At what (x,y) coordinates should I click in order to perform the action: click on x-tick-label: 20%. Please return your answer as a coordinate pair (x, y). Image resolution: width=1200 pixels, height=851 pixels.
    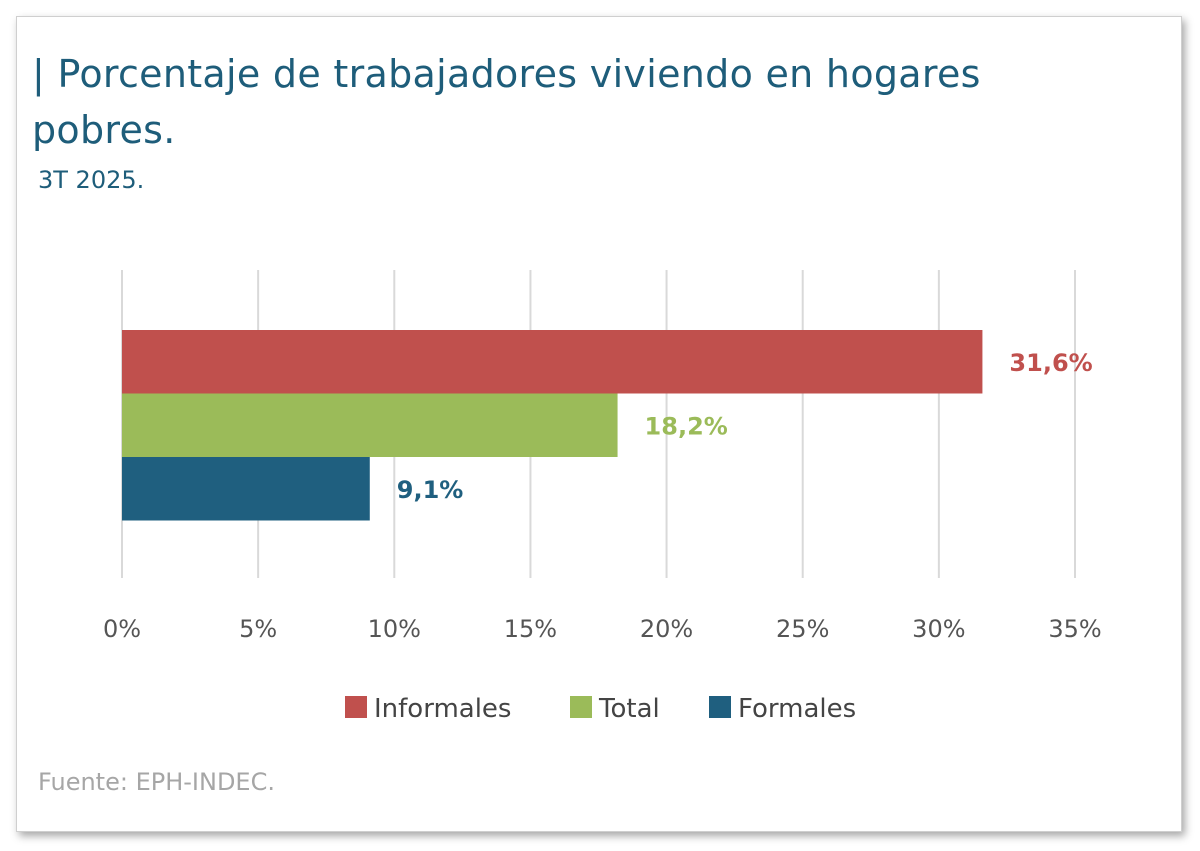
    Looking at the image, I should click on (666, 629).